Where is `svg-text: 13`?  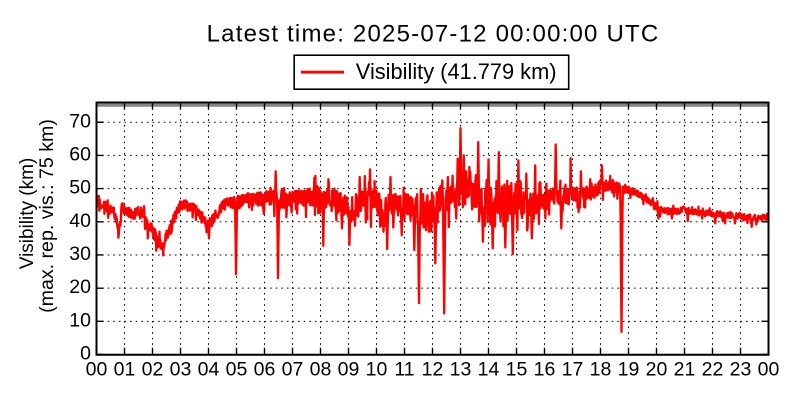
svg-text: 13 is located at coordinates (461, 370).